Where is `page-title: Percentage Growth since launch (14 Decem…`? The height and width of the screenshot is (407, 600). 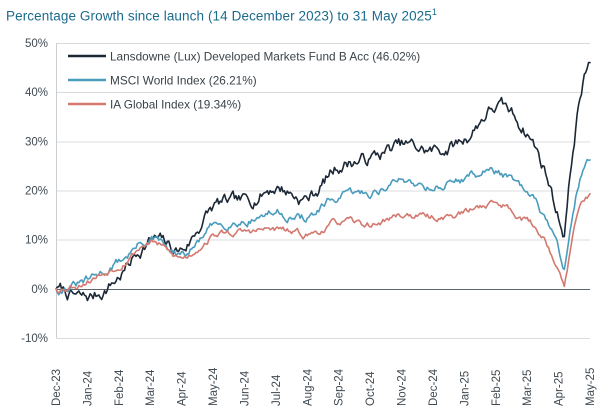
page-title: Percentage Growth since launch (14 Decem… is located at coordinates (221, 15).